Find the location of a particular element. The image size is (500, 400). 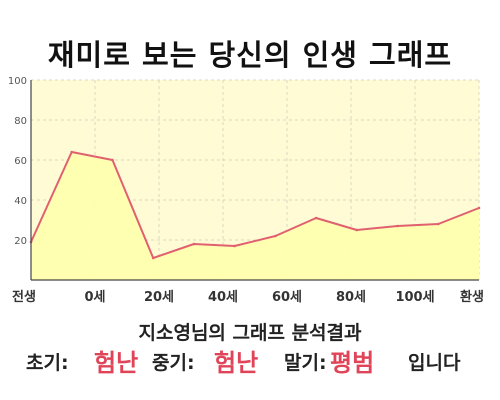

y-tick-labels: 20 40 60 80 100 is located at coordinates (17, 161).